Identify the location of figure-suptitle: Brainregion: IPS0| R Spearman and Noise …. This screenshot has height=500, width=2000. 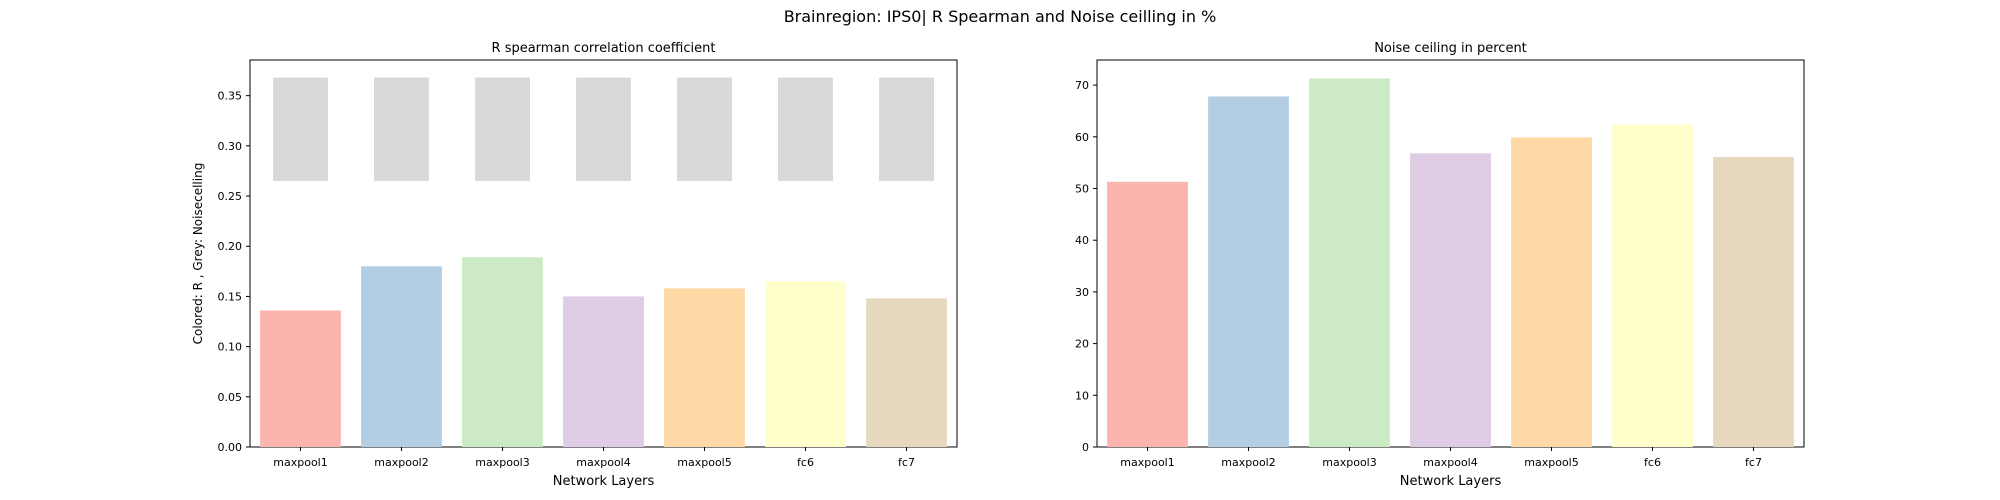
(1000, 16).